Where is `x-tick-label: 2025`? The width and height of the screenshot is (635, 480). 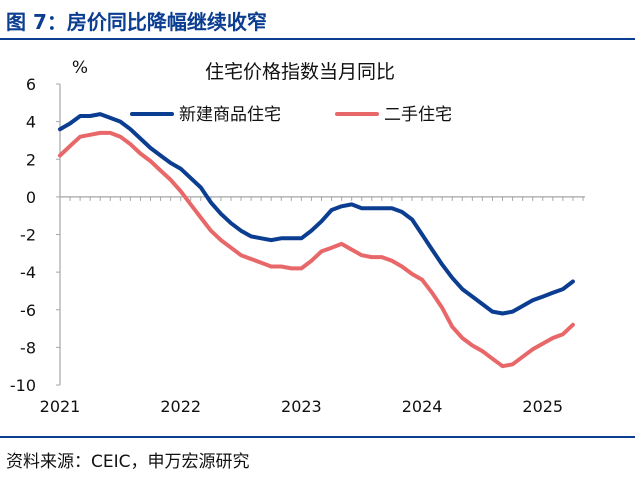
x-tick-label: 2025 is located at coordinates (542, 406).